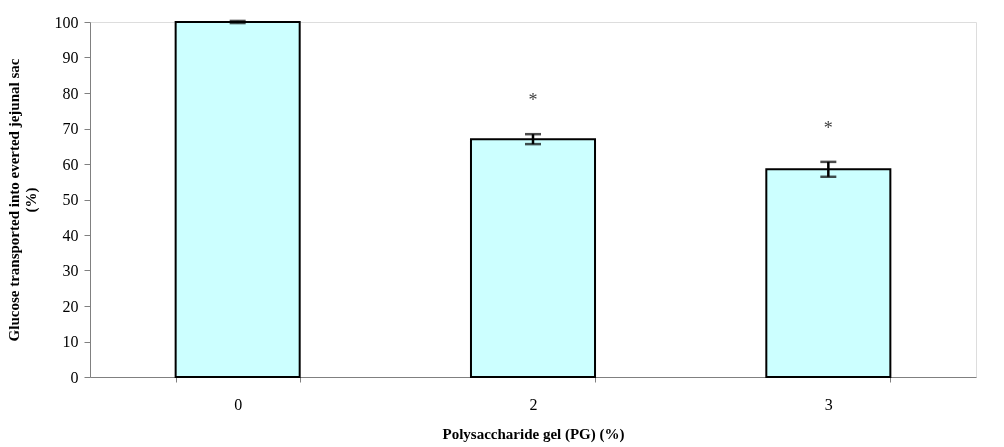 This screenshot has width=1004, height=447. Describe the element at coordinates (70, 270) in the screenshot. I see `y-tick-label: 30` at that location.